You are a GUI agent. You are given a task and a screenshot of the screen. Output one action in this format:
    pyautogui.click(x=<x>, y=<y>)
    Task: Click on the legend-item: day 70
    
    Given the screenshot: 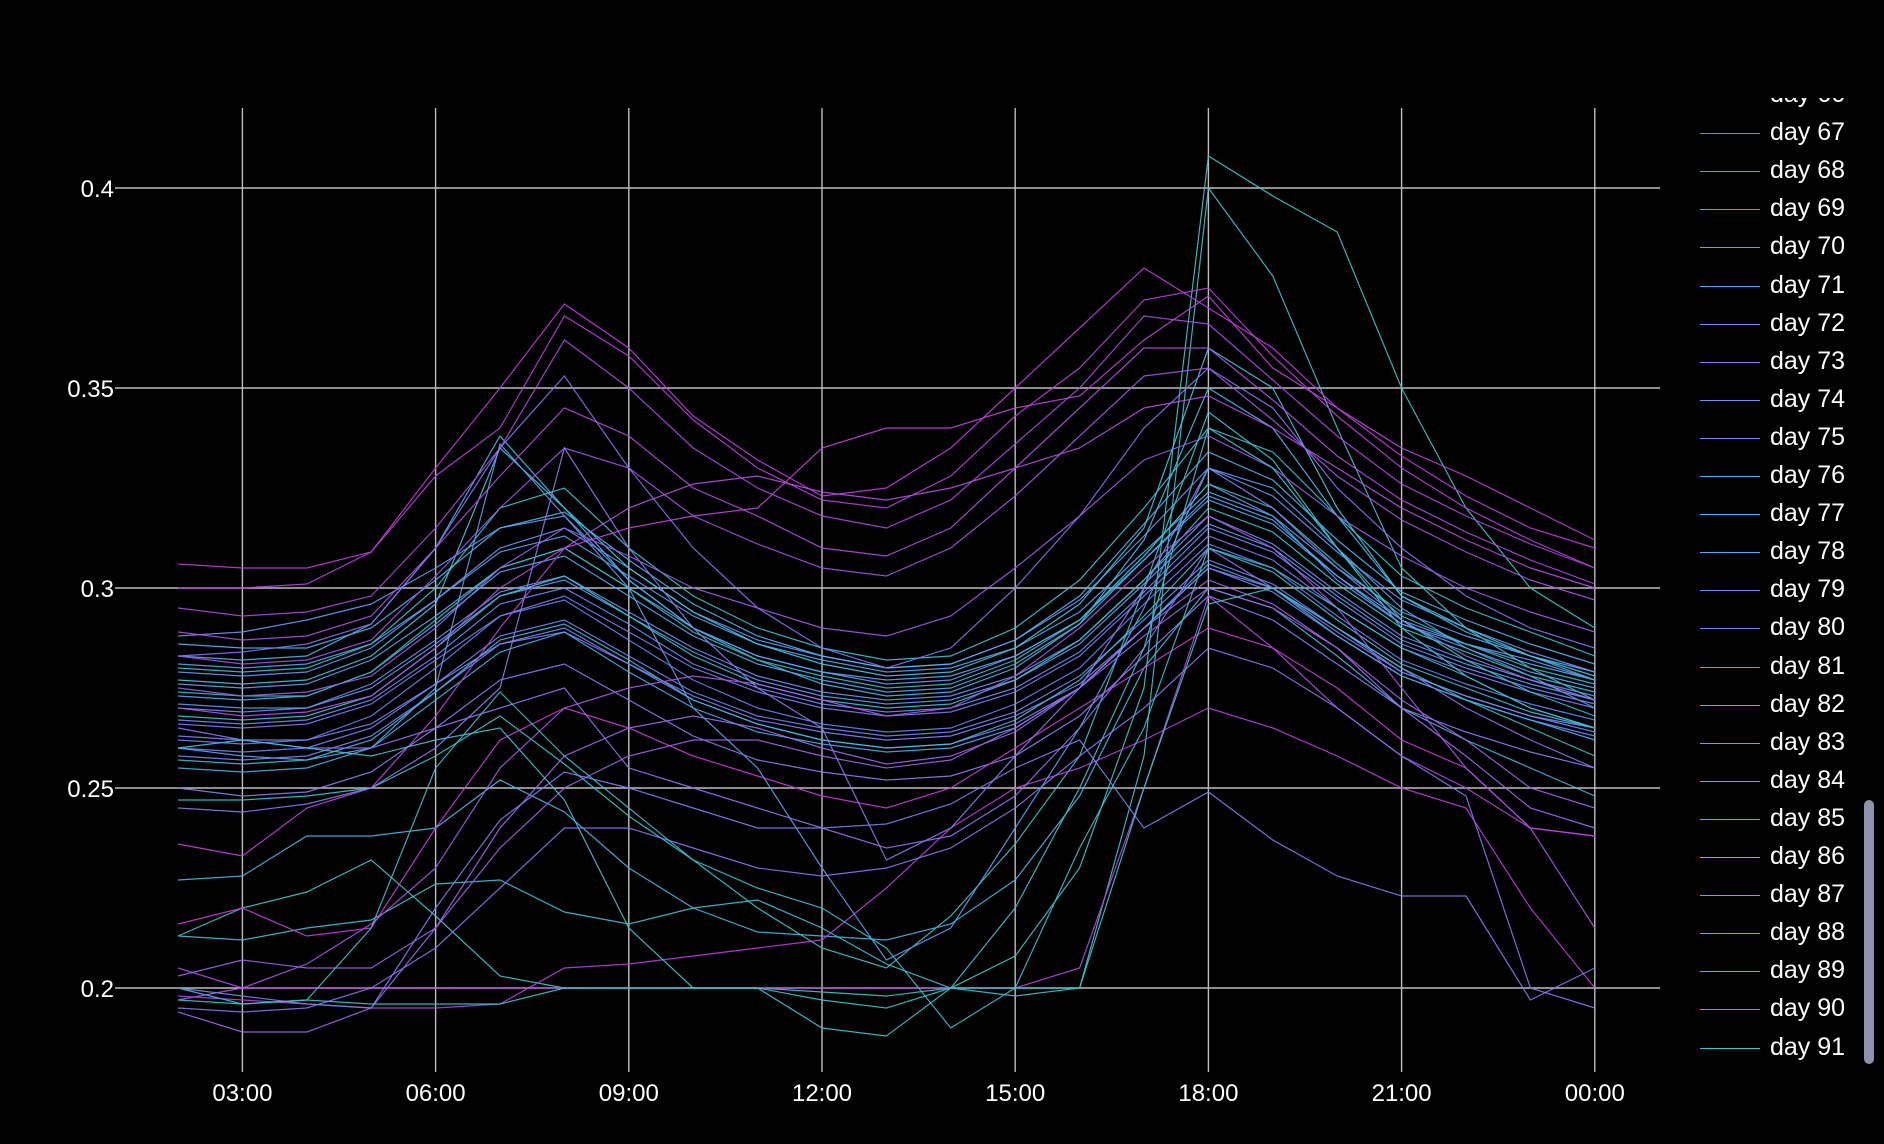 What is the action you would take?
    pyautogui.click(x=1775, y=247)
    